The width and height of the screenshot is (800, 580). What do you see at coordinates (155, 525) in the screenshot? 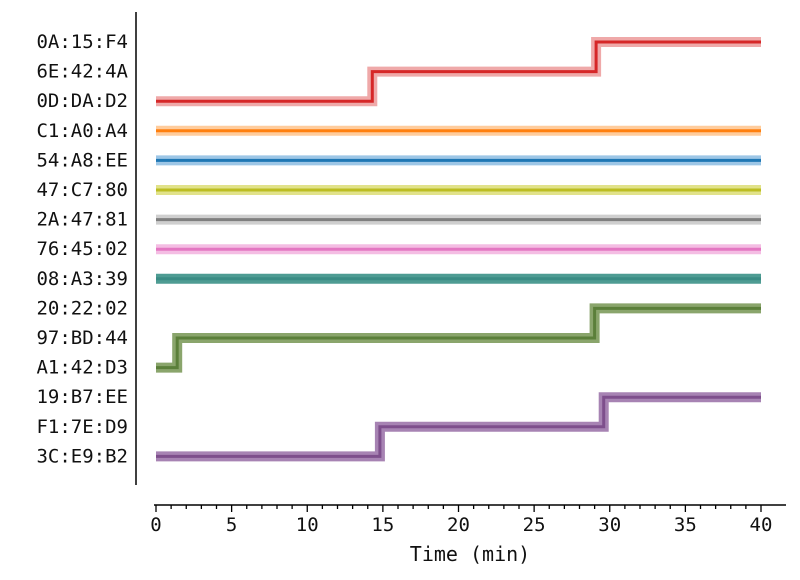
I see `x-tick-label: 0` at bounding box center [155, 525].